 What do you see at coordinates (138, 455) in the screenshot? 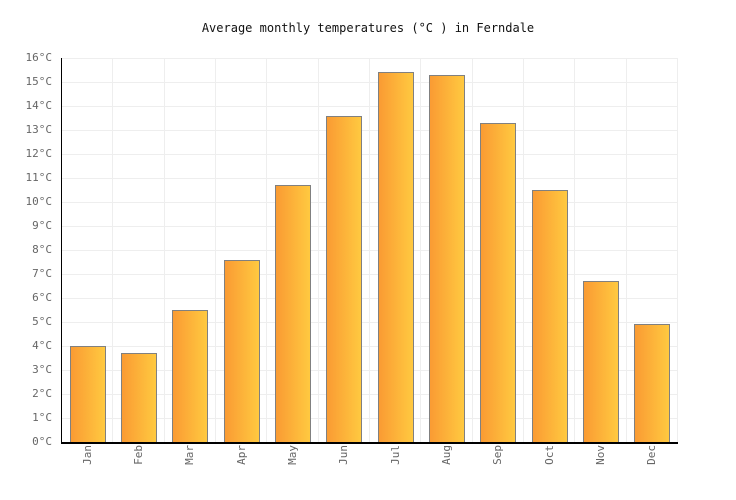
I see `x-tick-label-feb: Feb` at bounding box center [138, 455].